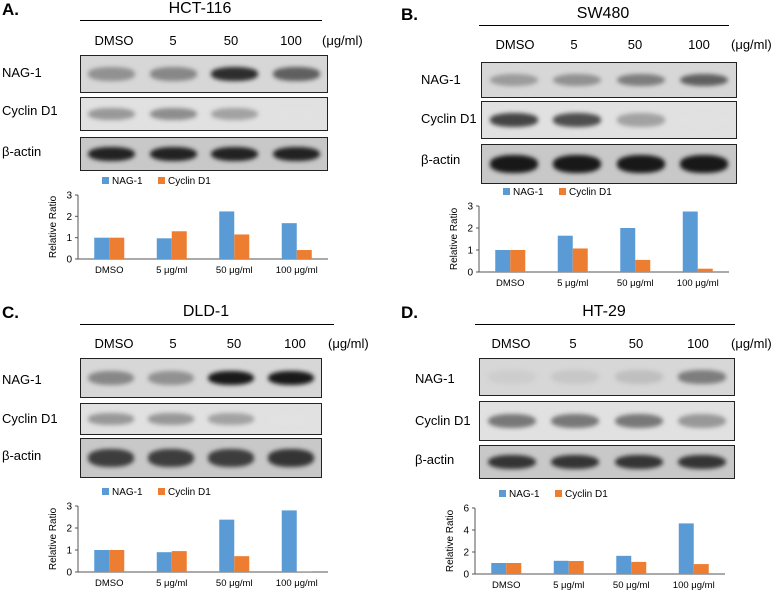 The image size is (778, 601). I want to click on panel-letter: D., so click(409, 312).